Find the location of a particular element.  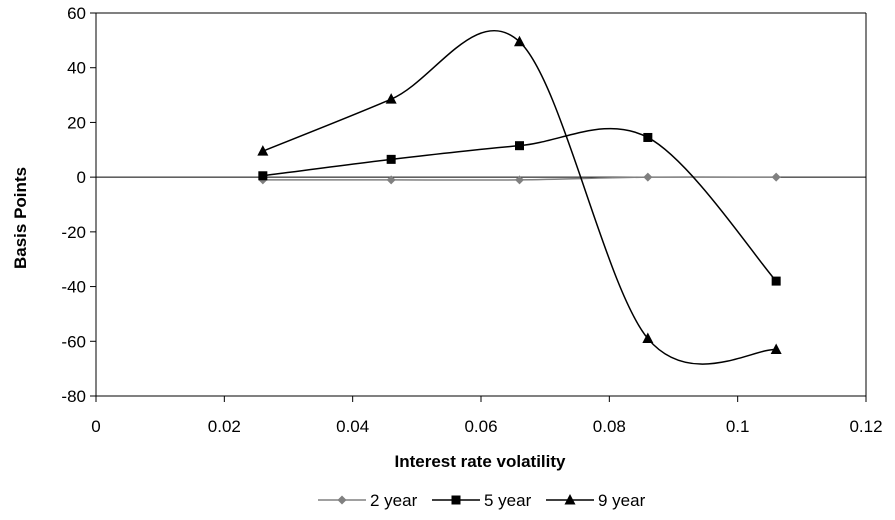

y-tick-label: -40 is located at coordinates (73, 287).